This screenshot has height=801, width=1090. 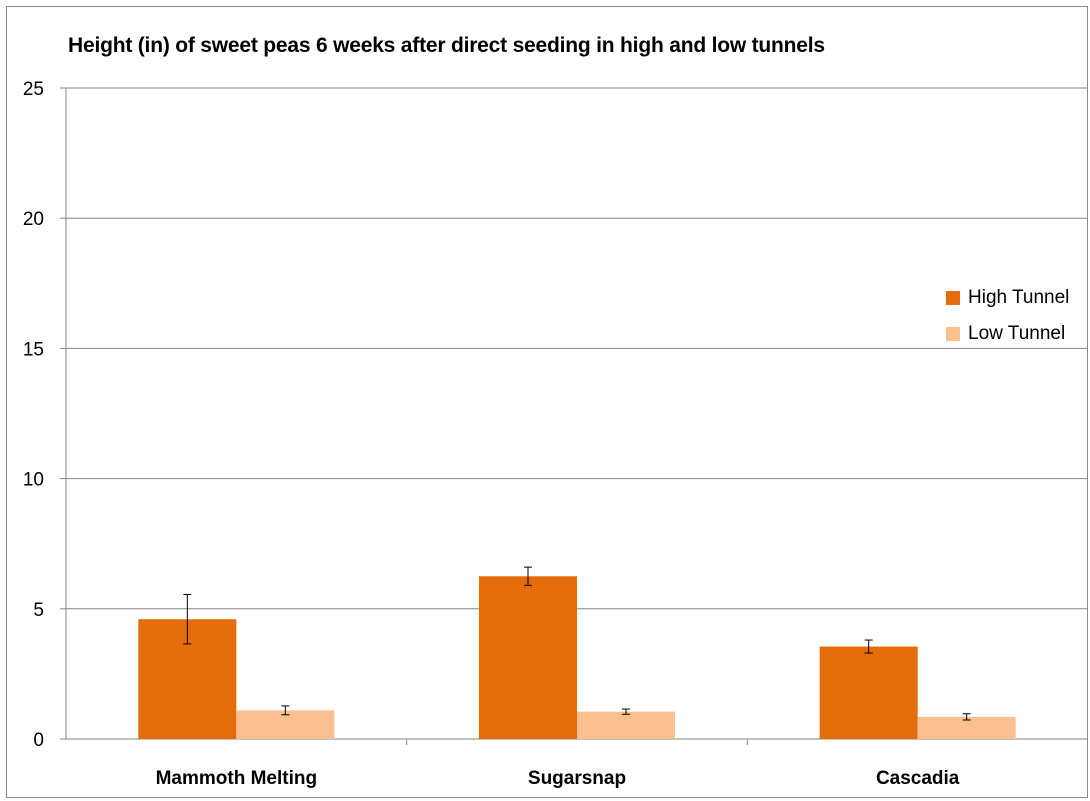 I want to click on legend-item-low-tunnel: Low Tunnel, so click(x=1007, y=334).